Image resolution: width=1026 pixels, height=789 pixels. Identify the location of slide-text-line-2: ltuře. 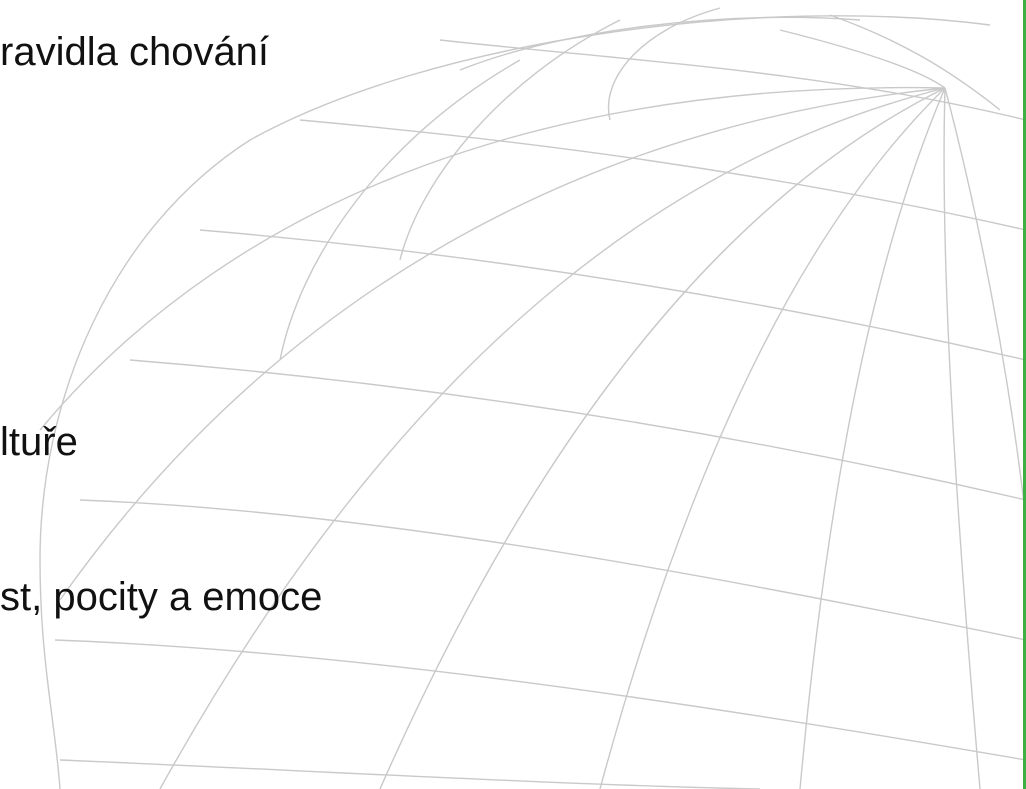
(39, 442).